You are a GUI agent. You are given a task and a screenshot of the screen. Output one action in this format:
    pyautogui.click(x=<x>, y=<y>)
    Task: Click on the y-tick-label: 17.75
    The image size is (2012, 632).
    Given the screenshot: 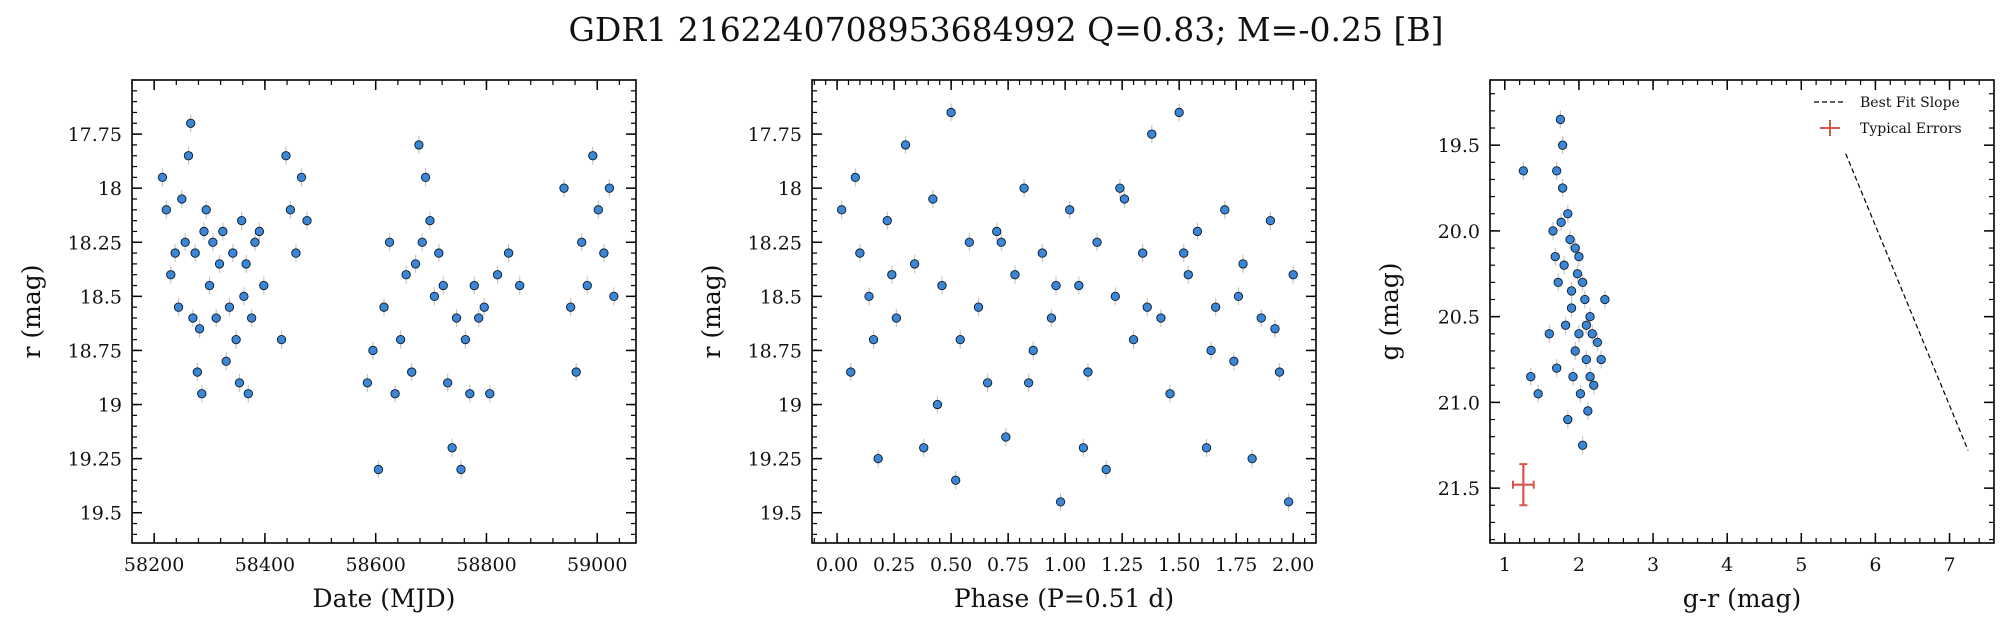 What is the action you would take?
    pyautogui.click(x=775, y=135)
    